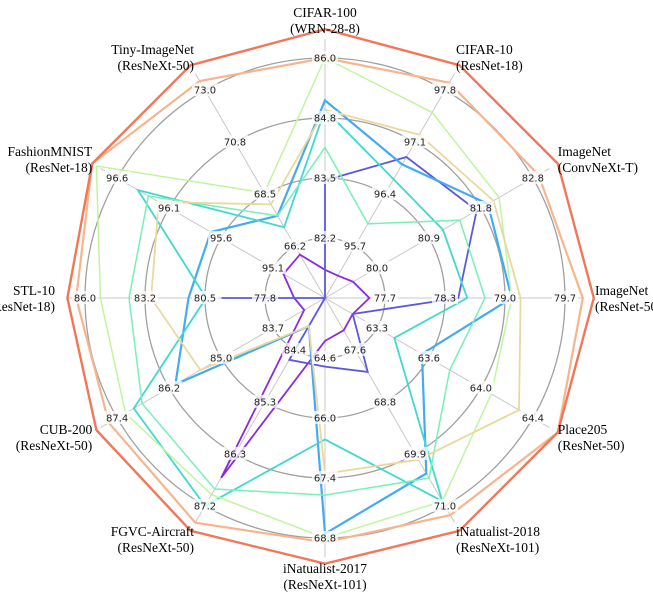 The image size is (653, 609). I want to click on tick-label: 95.6, so click(221, 239).